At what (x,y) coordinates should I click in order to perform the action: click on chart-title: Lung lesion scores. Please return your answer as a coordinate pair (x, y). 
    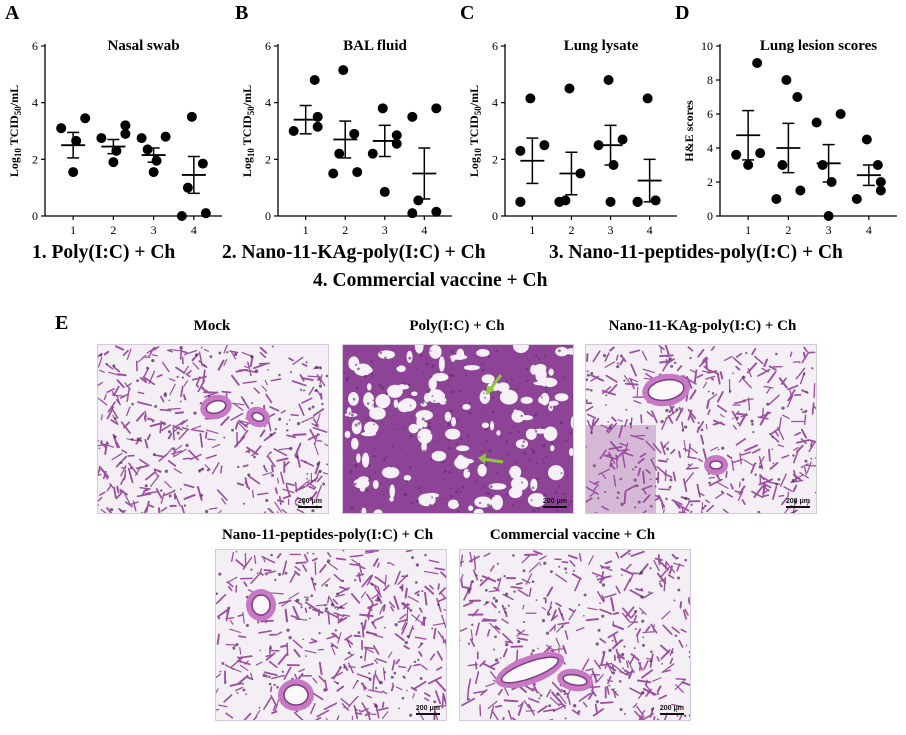
    Looking at the image, I should click on (818, 46).